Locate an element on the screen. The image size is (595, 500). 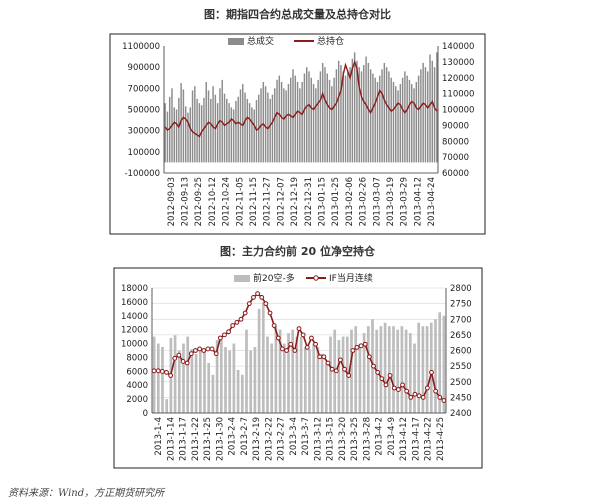
left-tick-label: 500000 is located at coordinates (144, 111).